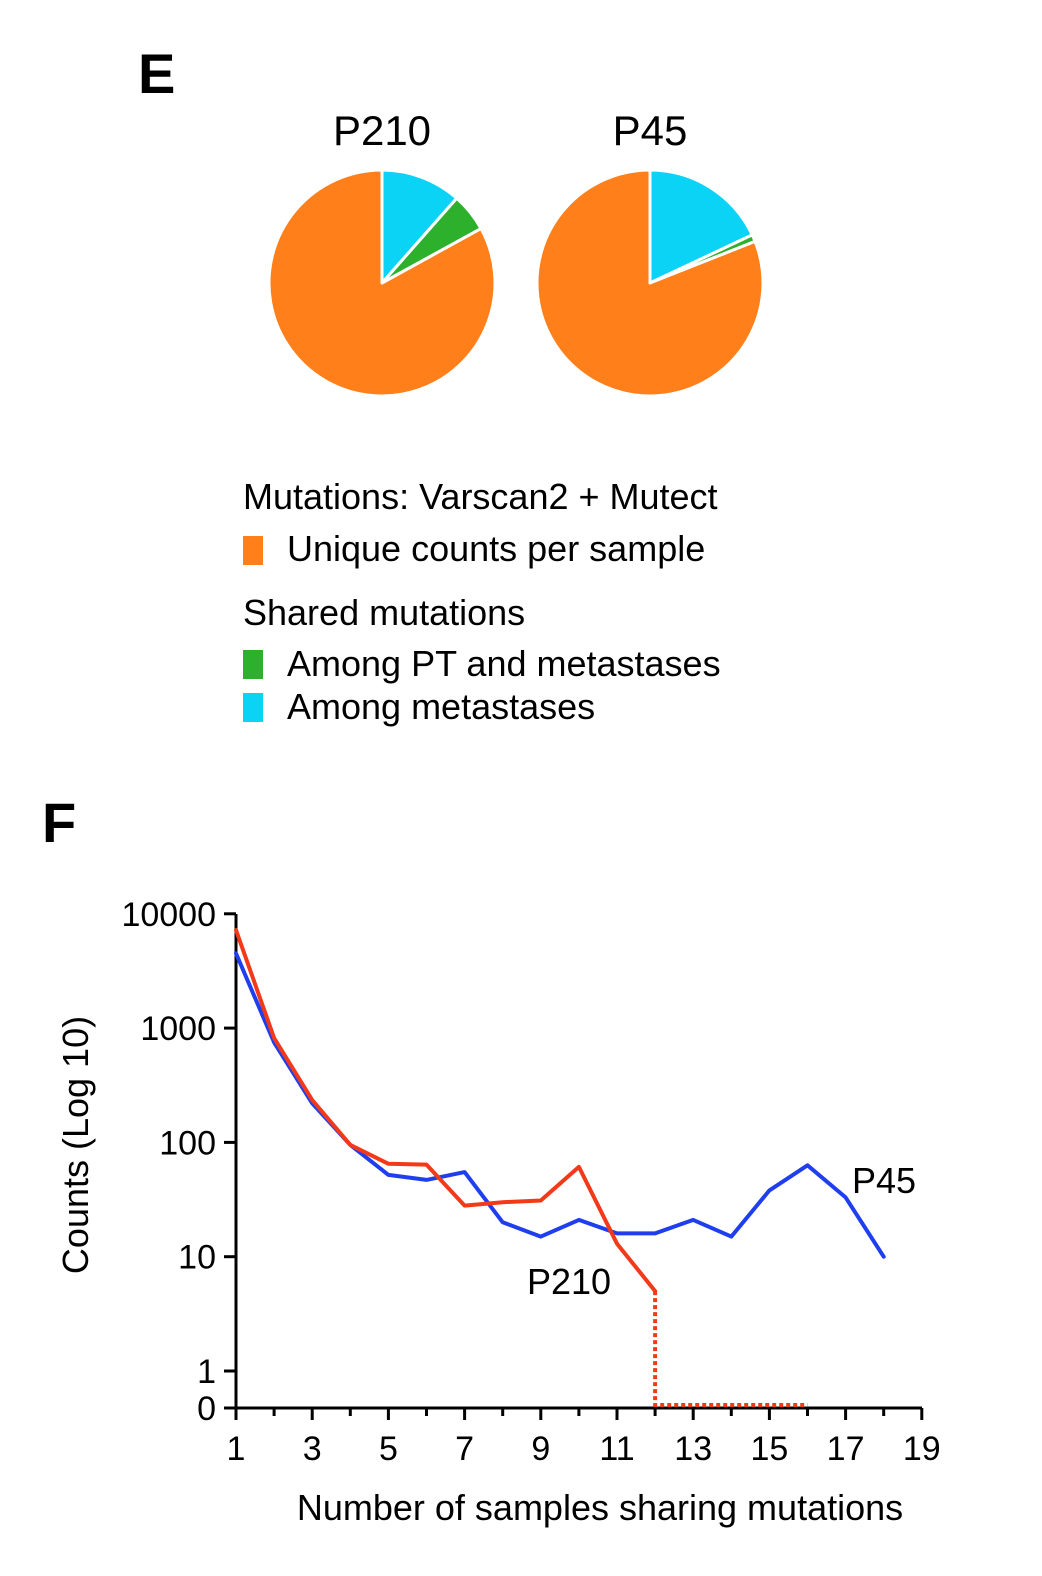  Describe the element at coordinates (730, 1349) in the screenshot. I see `series-dotted-drop-p210` at that location.